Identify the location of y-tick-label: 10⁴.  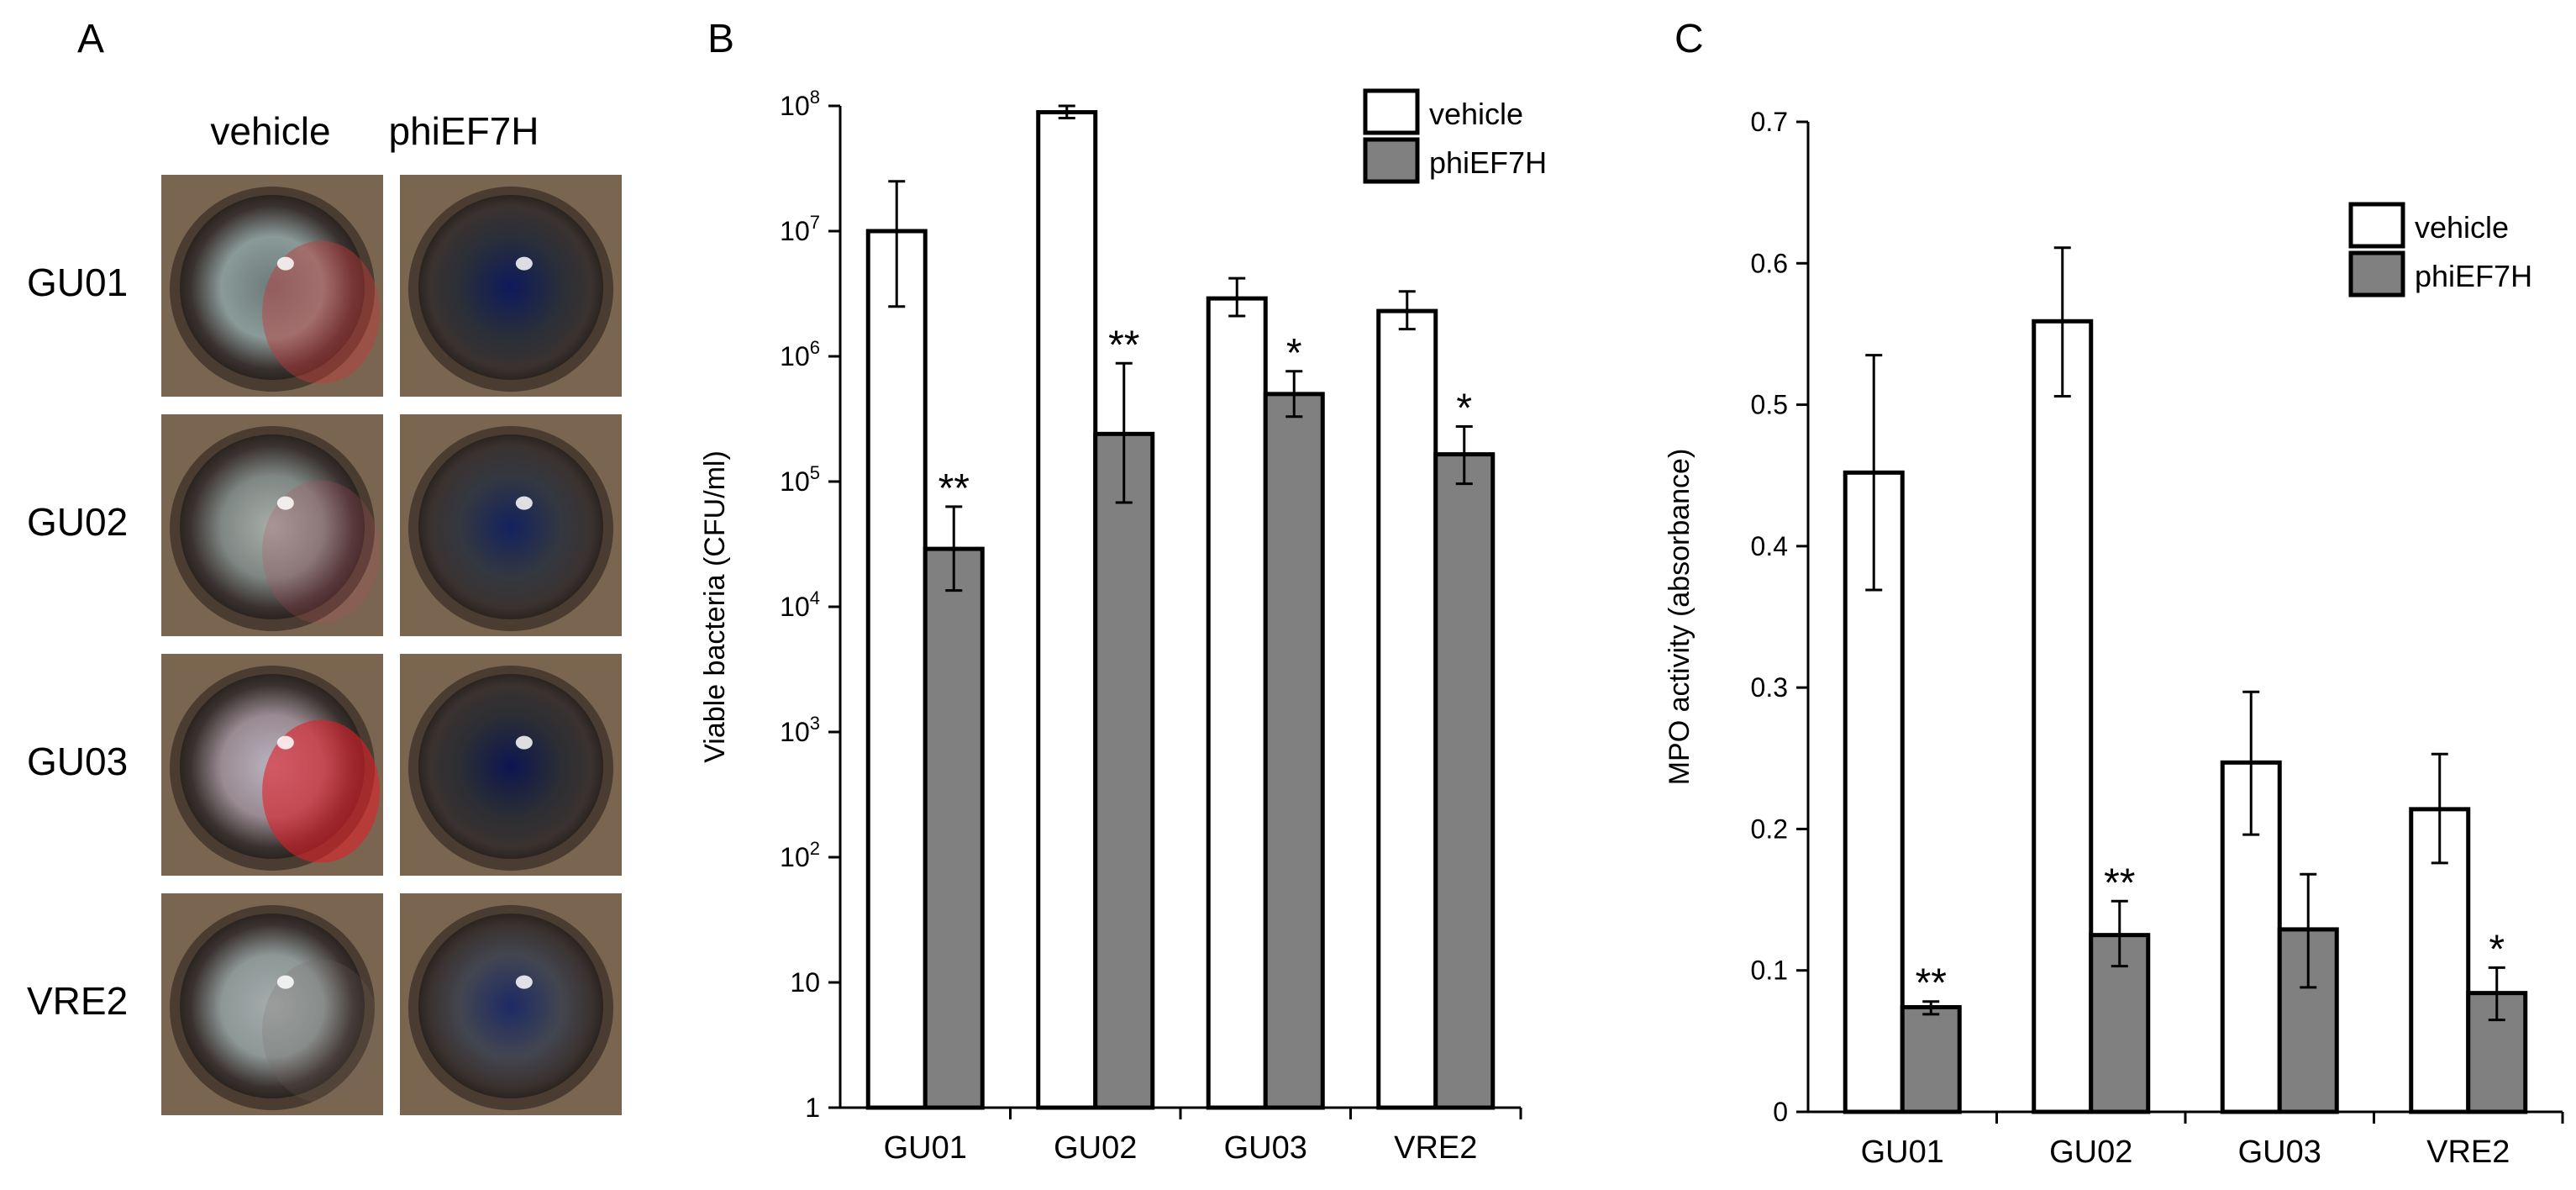
(800, 604).